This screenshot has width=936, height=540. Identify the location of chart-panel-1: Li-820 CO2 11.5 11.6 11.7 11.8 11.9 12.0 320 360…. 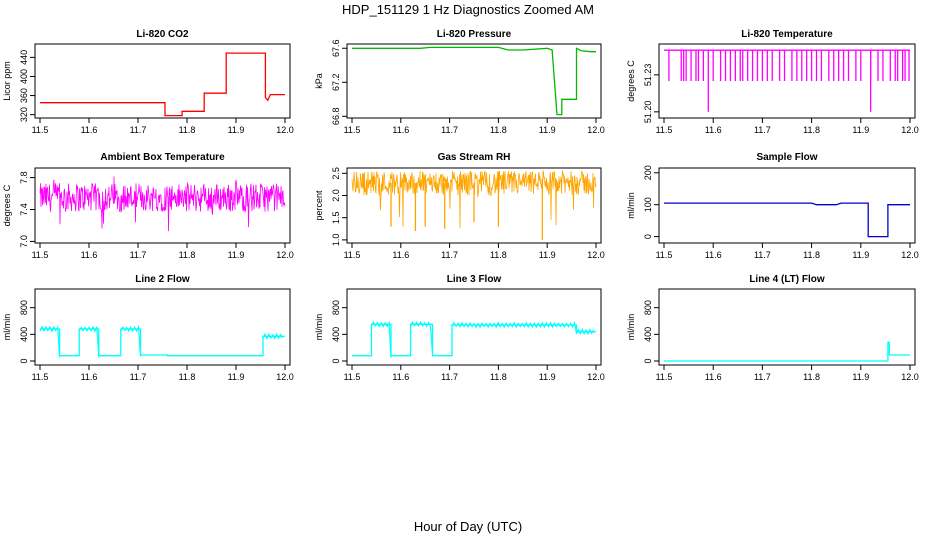
(148, 82).